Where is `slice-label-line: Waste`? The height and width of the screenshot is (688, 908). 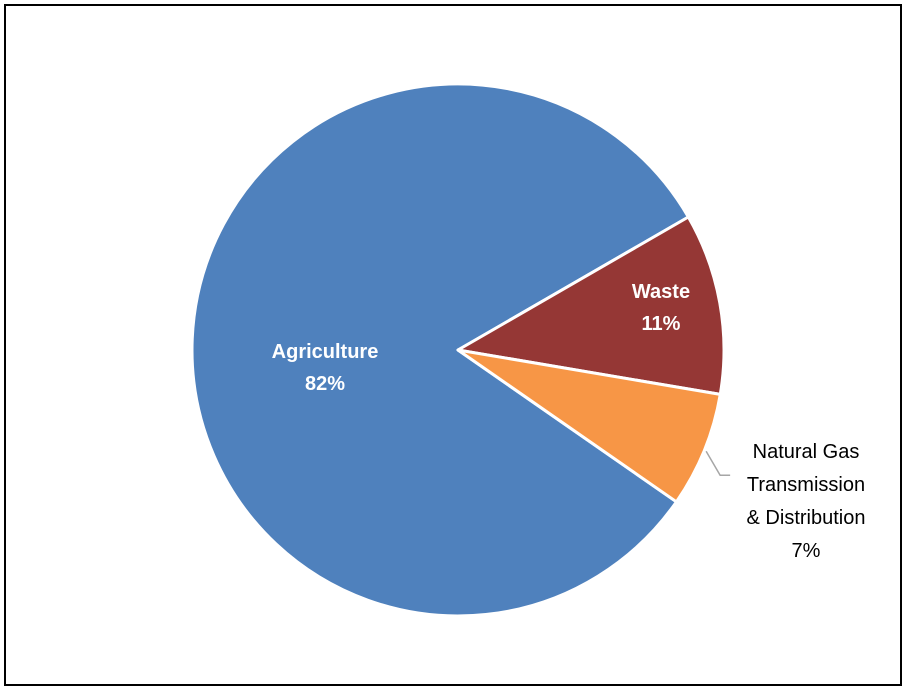 slice-label-line: Waste is located at coordinates (661, 292).